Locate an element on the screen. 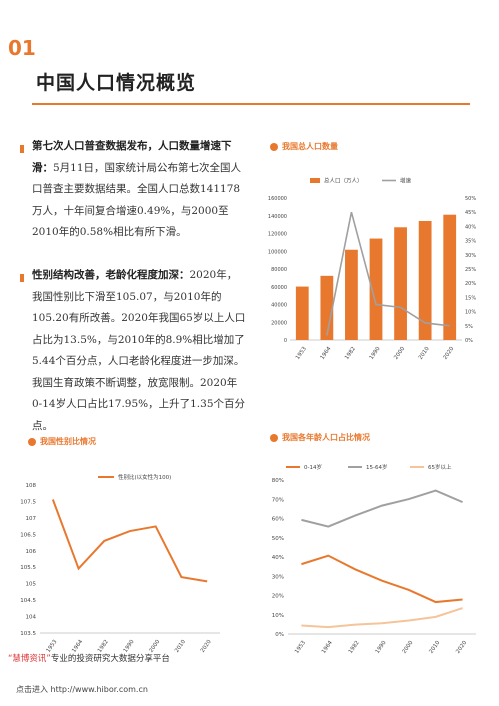  section-number: 01 is located at coordinates (22, 48).